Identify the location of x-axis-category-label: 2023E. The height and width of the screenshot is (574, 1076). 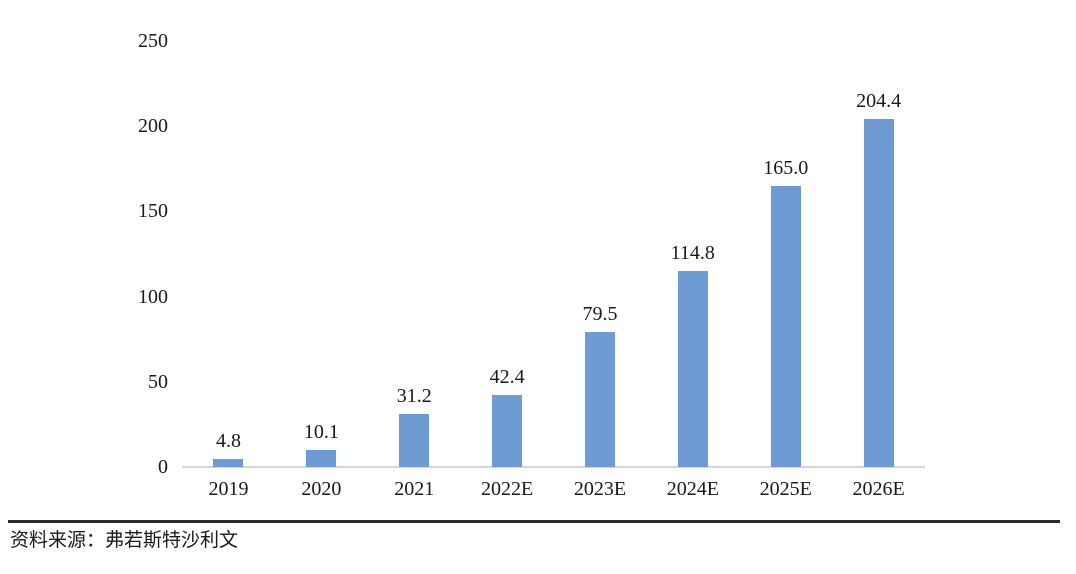
(600, 489).